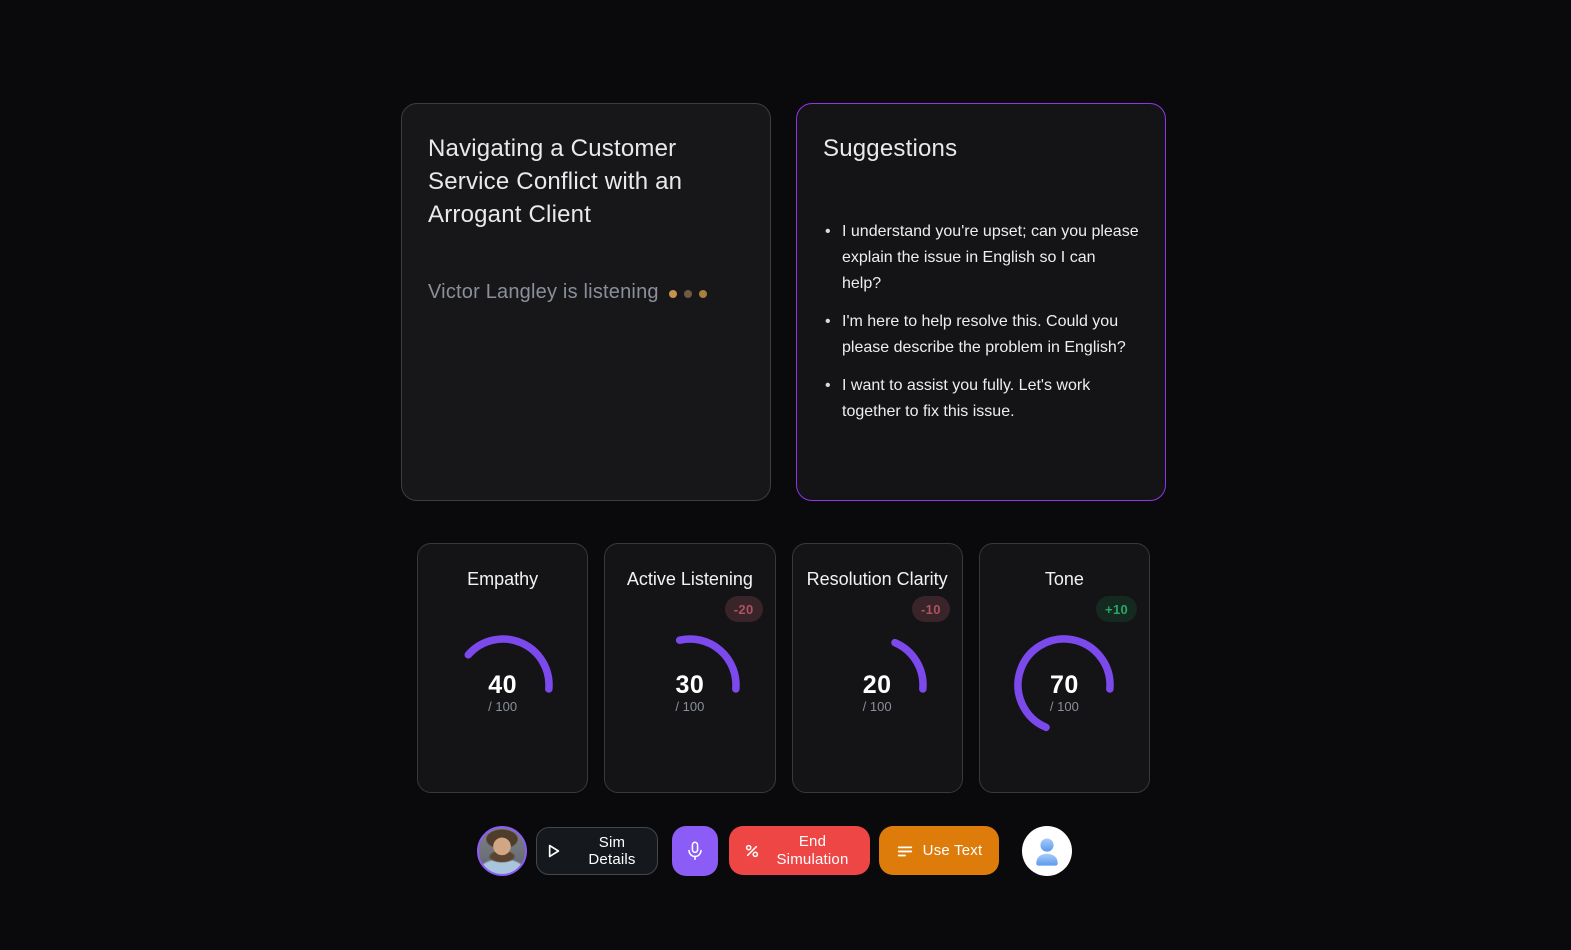 The height and width of the screenshot is (950, 1571). What do you see at coordinates (890, 148) in the screenshot?
I see `suggestions-title: Suggestions` at bounding box center [890, 148].